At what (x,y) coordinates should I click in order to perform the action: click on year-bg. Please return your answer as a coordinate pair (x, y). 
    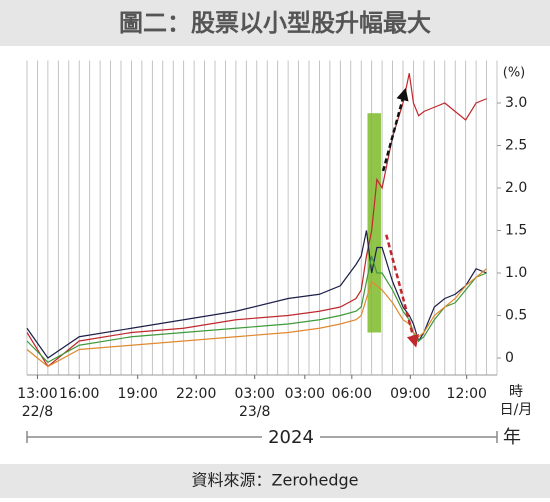
    Looking at the image, I should click on (291, 437).